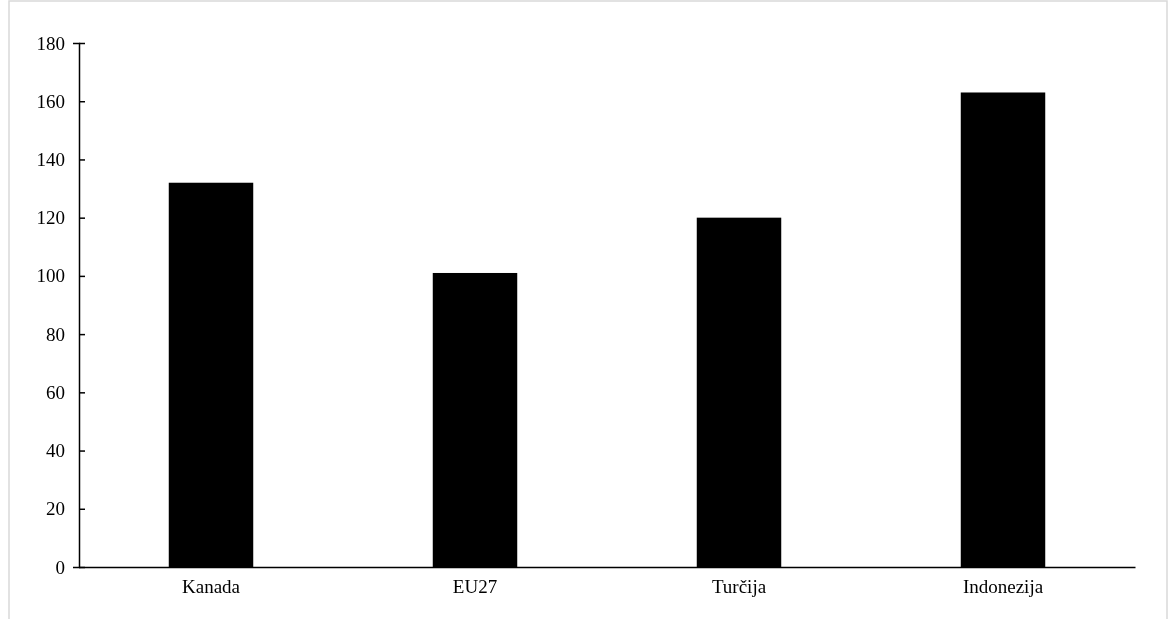 The image size is (1169, 619). Describe the element at coordinates (50, 43) in the screenshot. I see `y-tick-label: 180` at that location.